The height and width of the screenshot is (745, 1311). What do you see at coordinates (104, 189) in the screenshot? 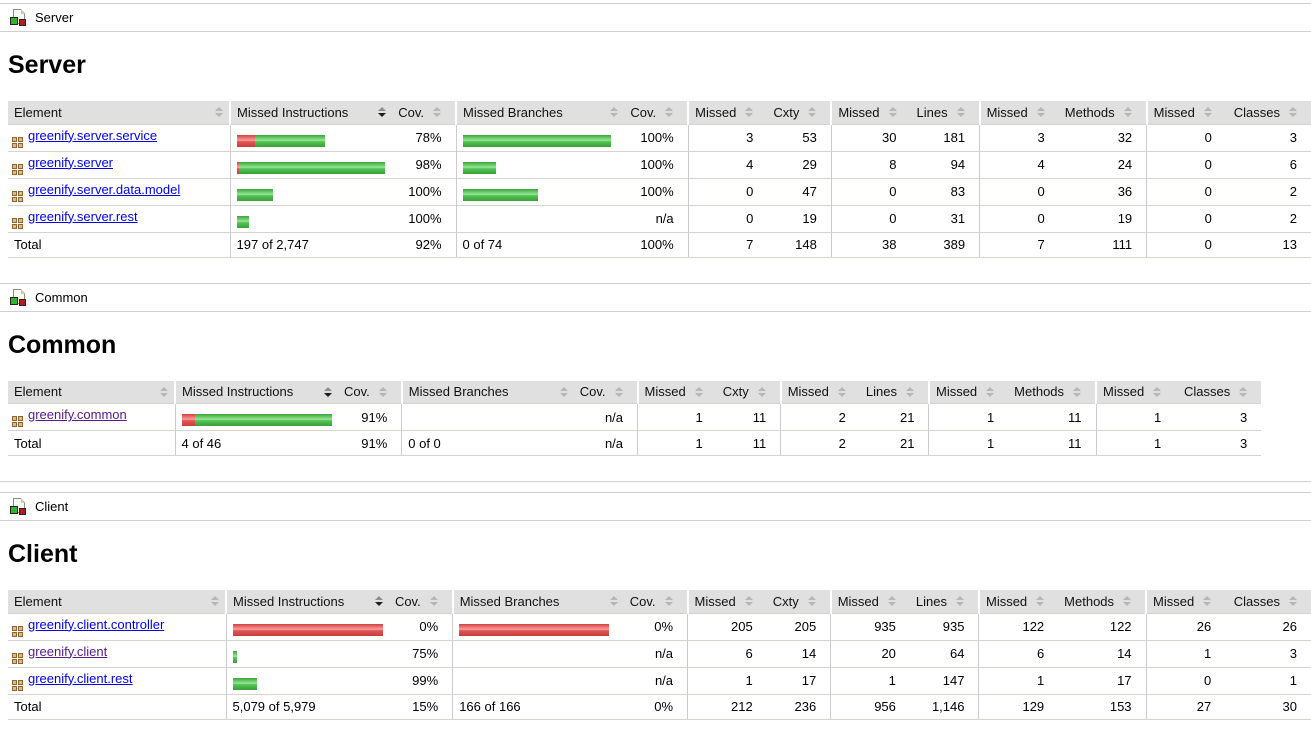
I see `package-link: greenify.server.data.model` at bounding box center [104, 189].